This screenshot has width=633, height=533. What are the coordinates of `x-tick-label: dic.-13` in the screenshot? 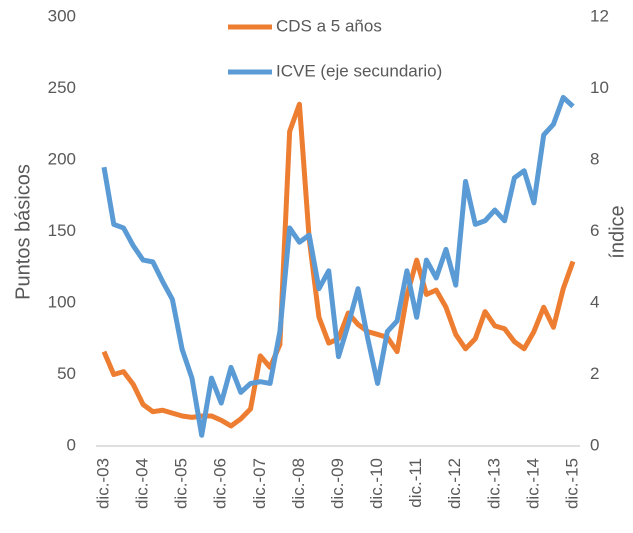 It's located at (493, 483).